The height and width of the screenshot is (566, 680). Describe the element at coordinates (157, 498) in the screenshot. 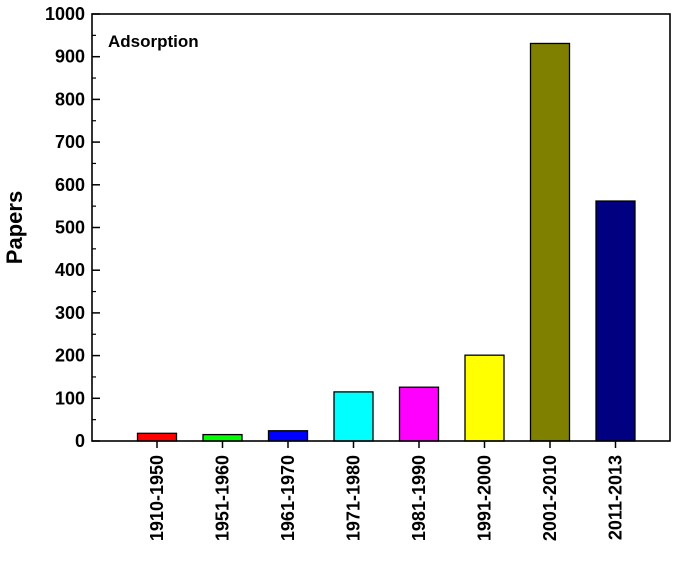

I see `x-tick-label: 1910-1950` at that location.